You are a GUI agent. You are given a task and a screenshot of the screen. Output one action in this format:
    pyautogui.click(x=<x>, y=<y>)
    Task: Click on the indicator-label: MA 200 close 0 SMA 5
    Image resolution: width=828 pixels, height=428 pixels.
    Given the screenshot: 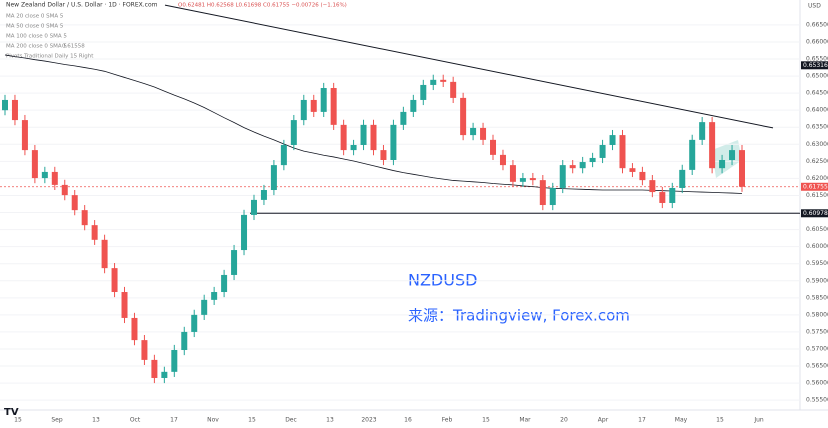 What is the action you would take?
    pyautogui.click(x=36, y=47)
    